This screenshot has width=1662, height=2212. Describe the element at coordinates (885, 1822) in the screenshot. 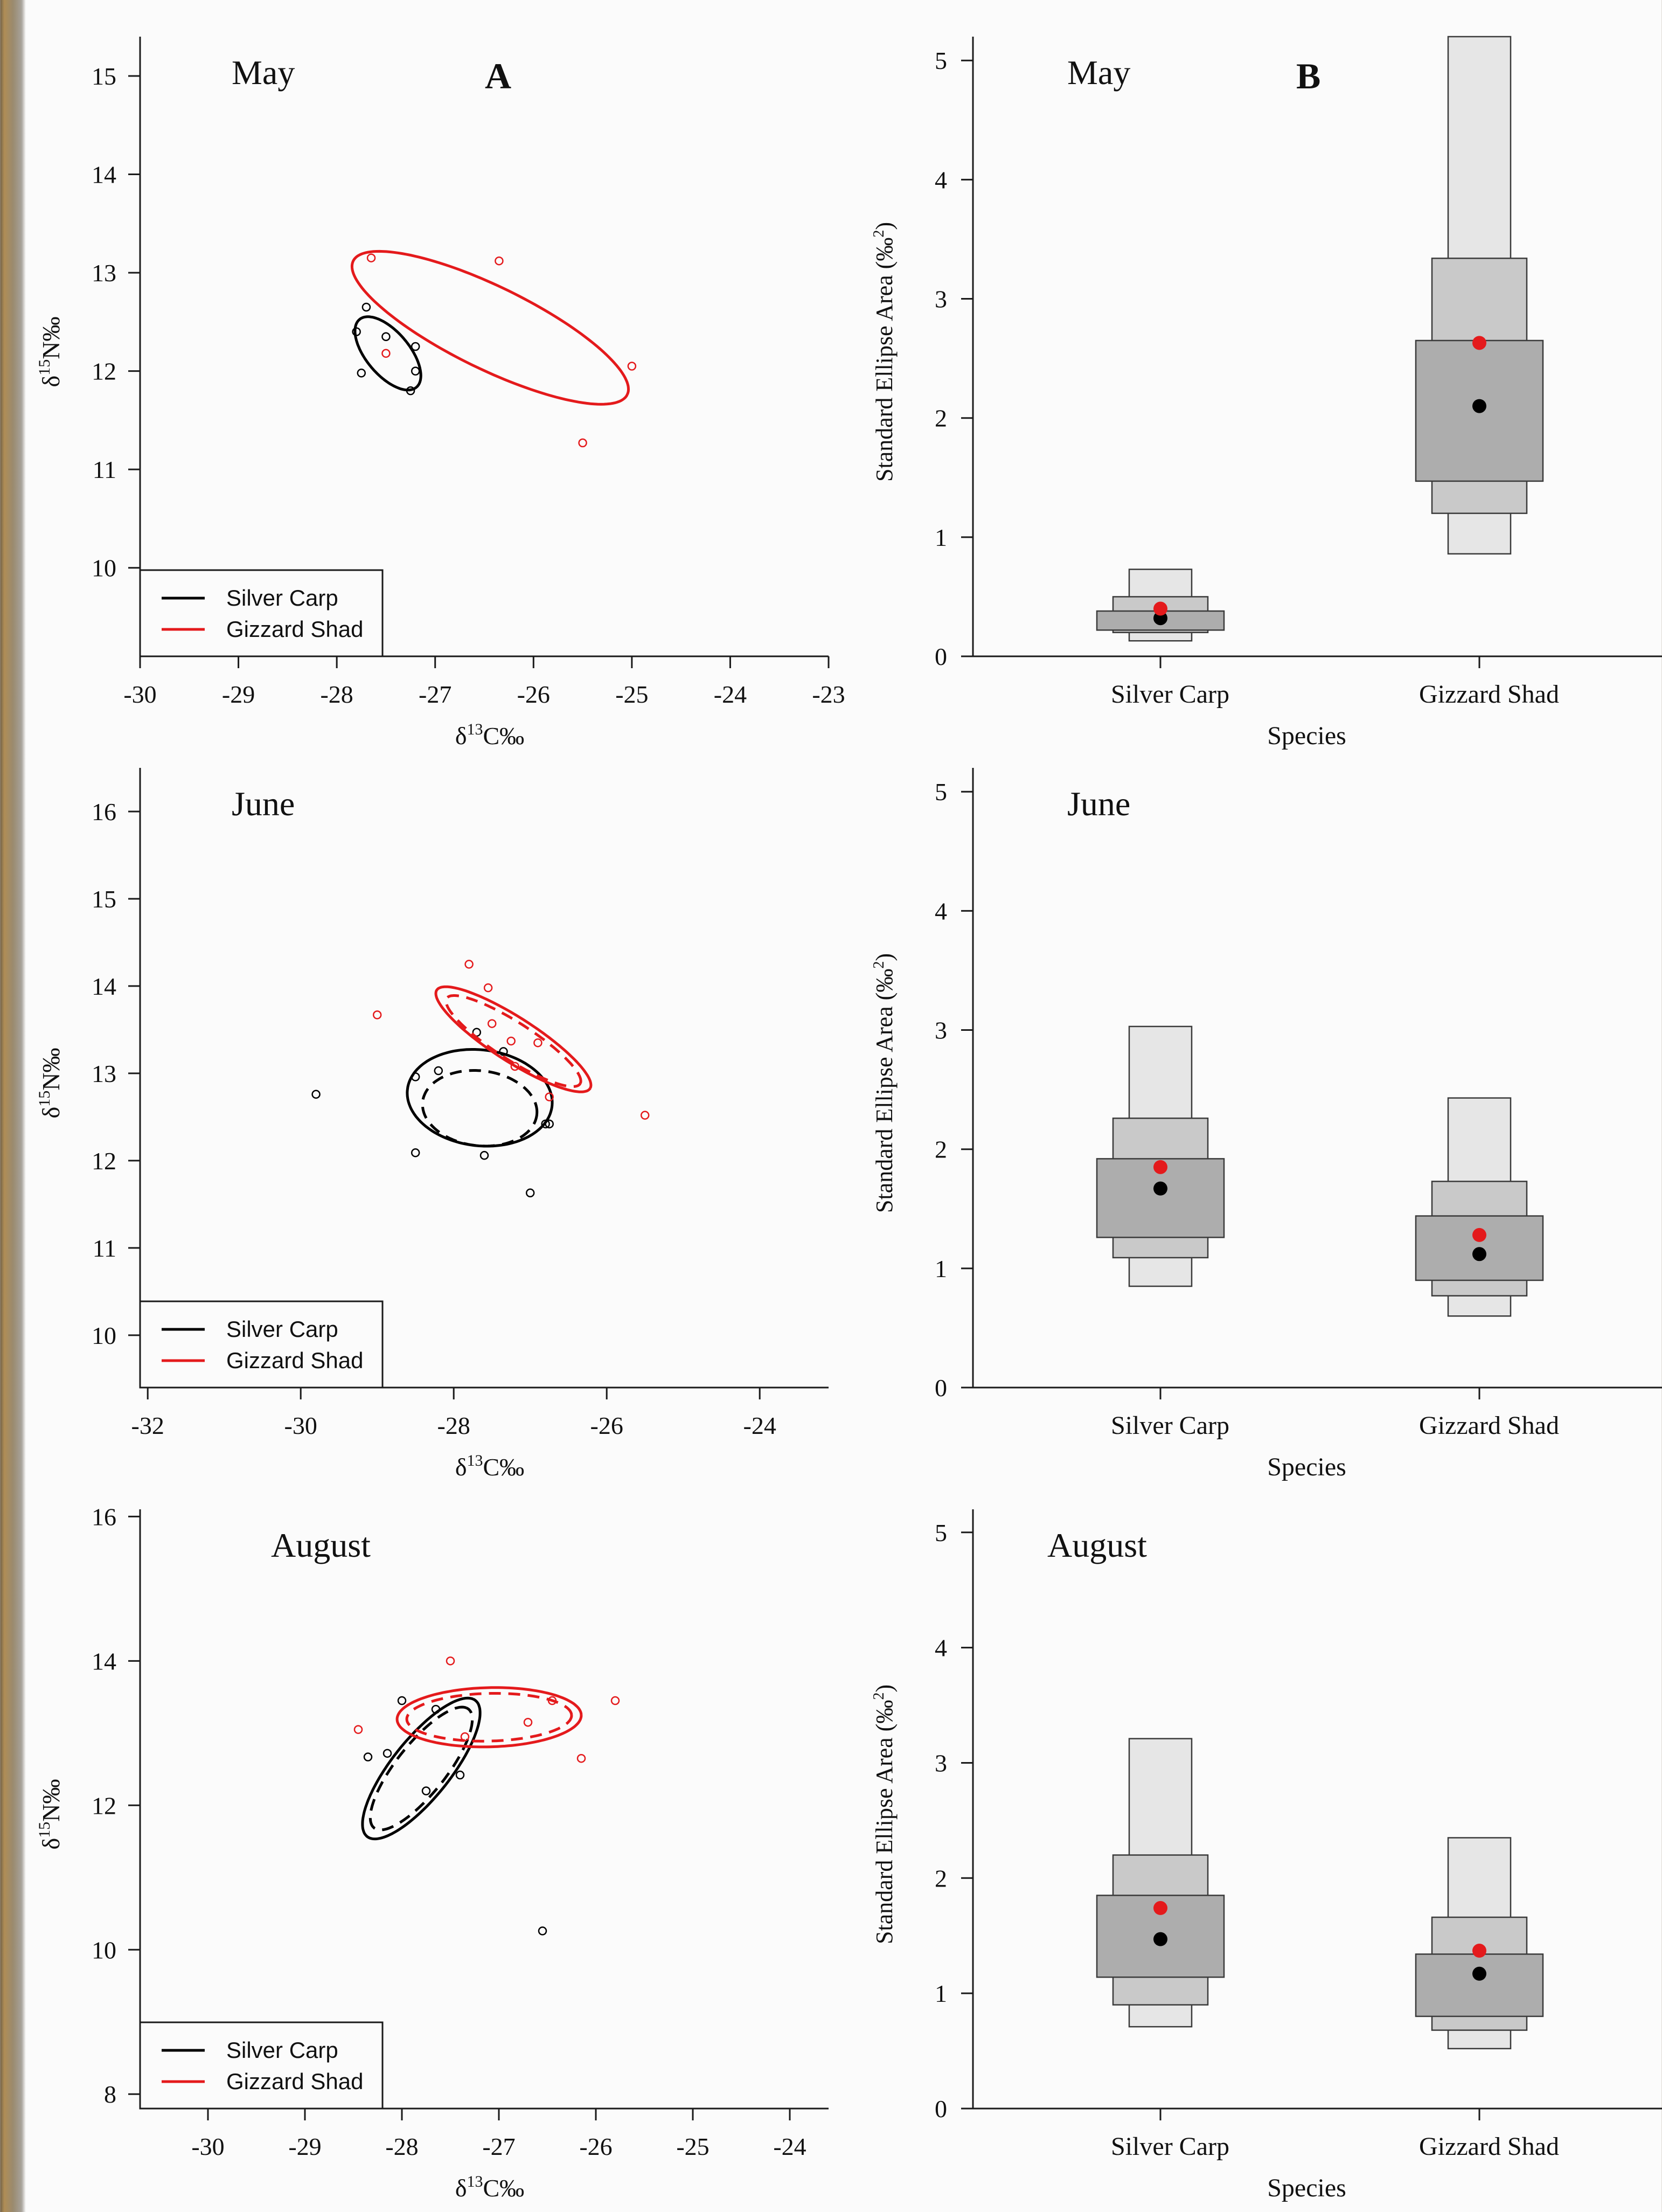

I see `y-axis-label-base: Standard Ellipse Area (‰` at that location.